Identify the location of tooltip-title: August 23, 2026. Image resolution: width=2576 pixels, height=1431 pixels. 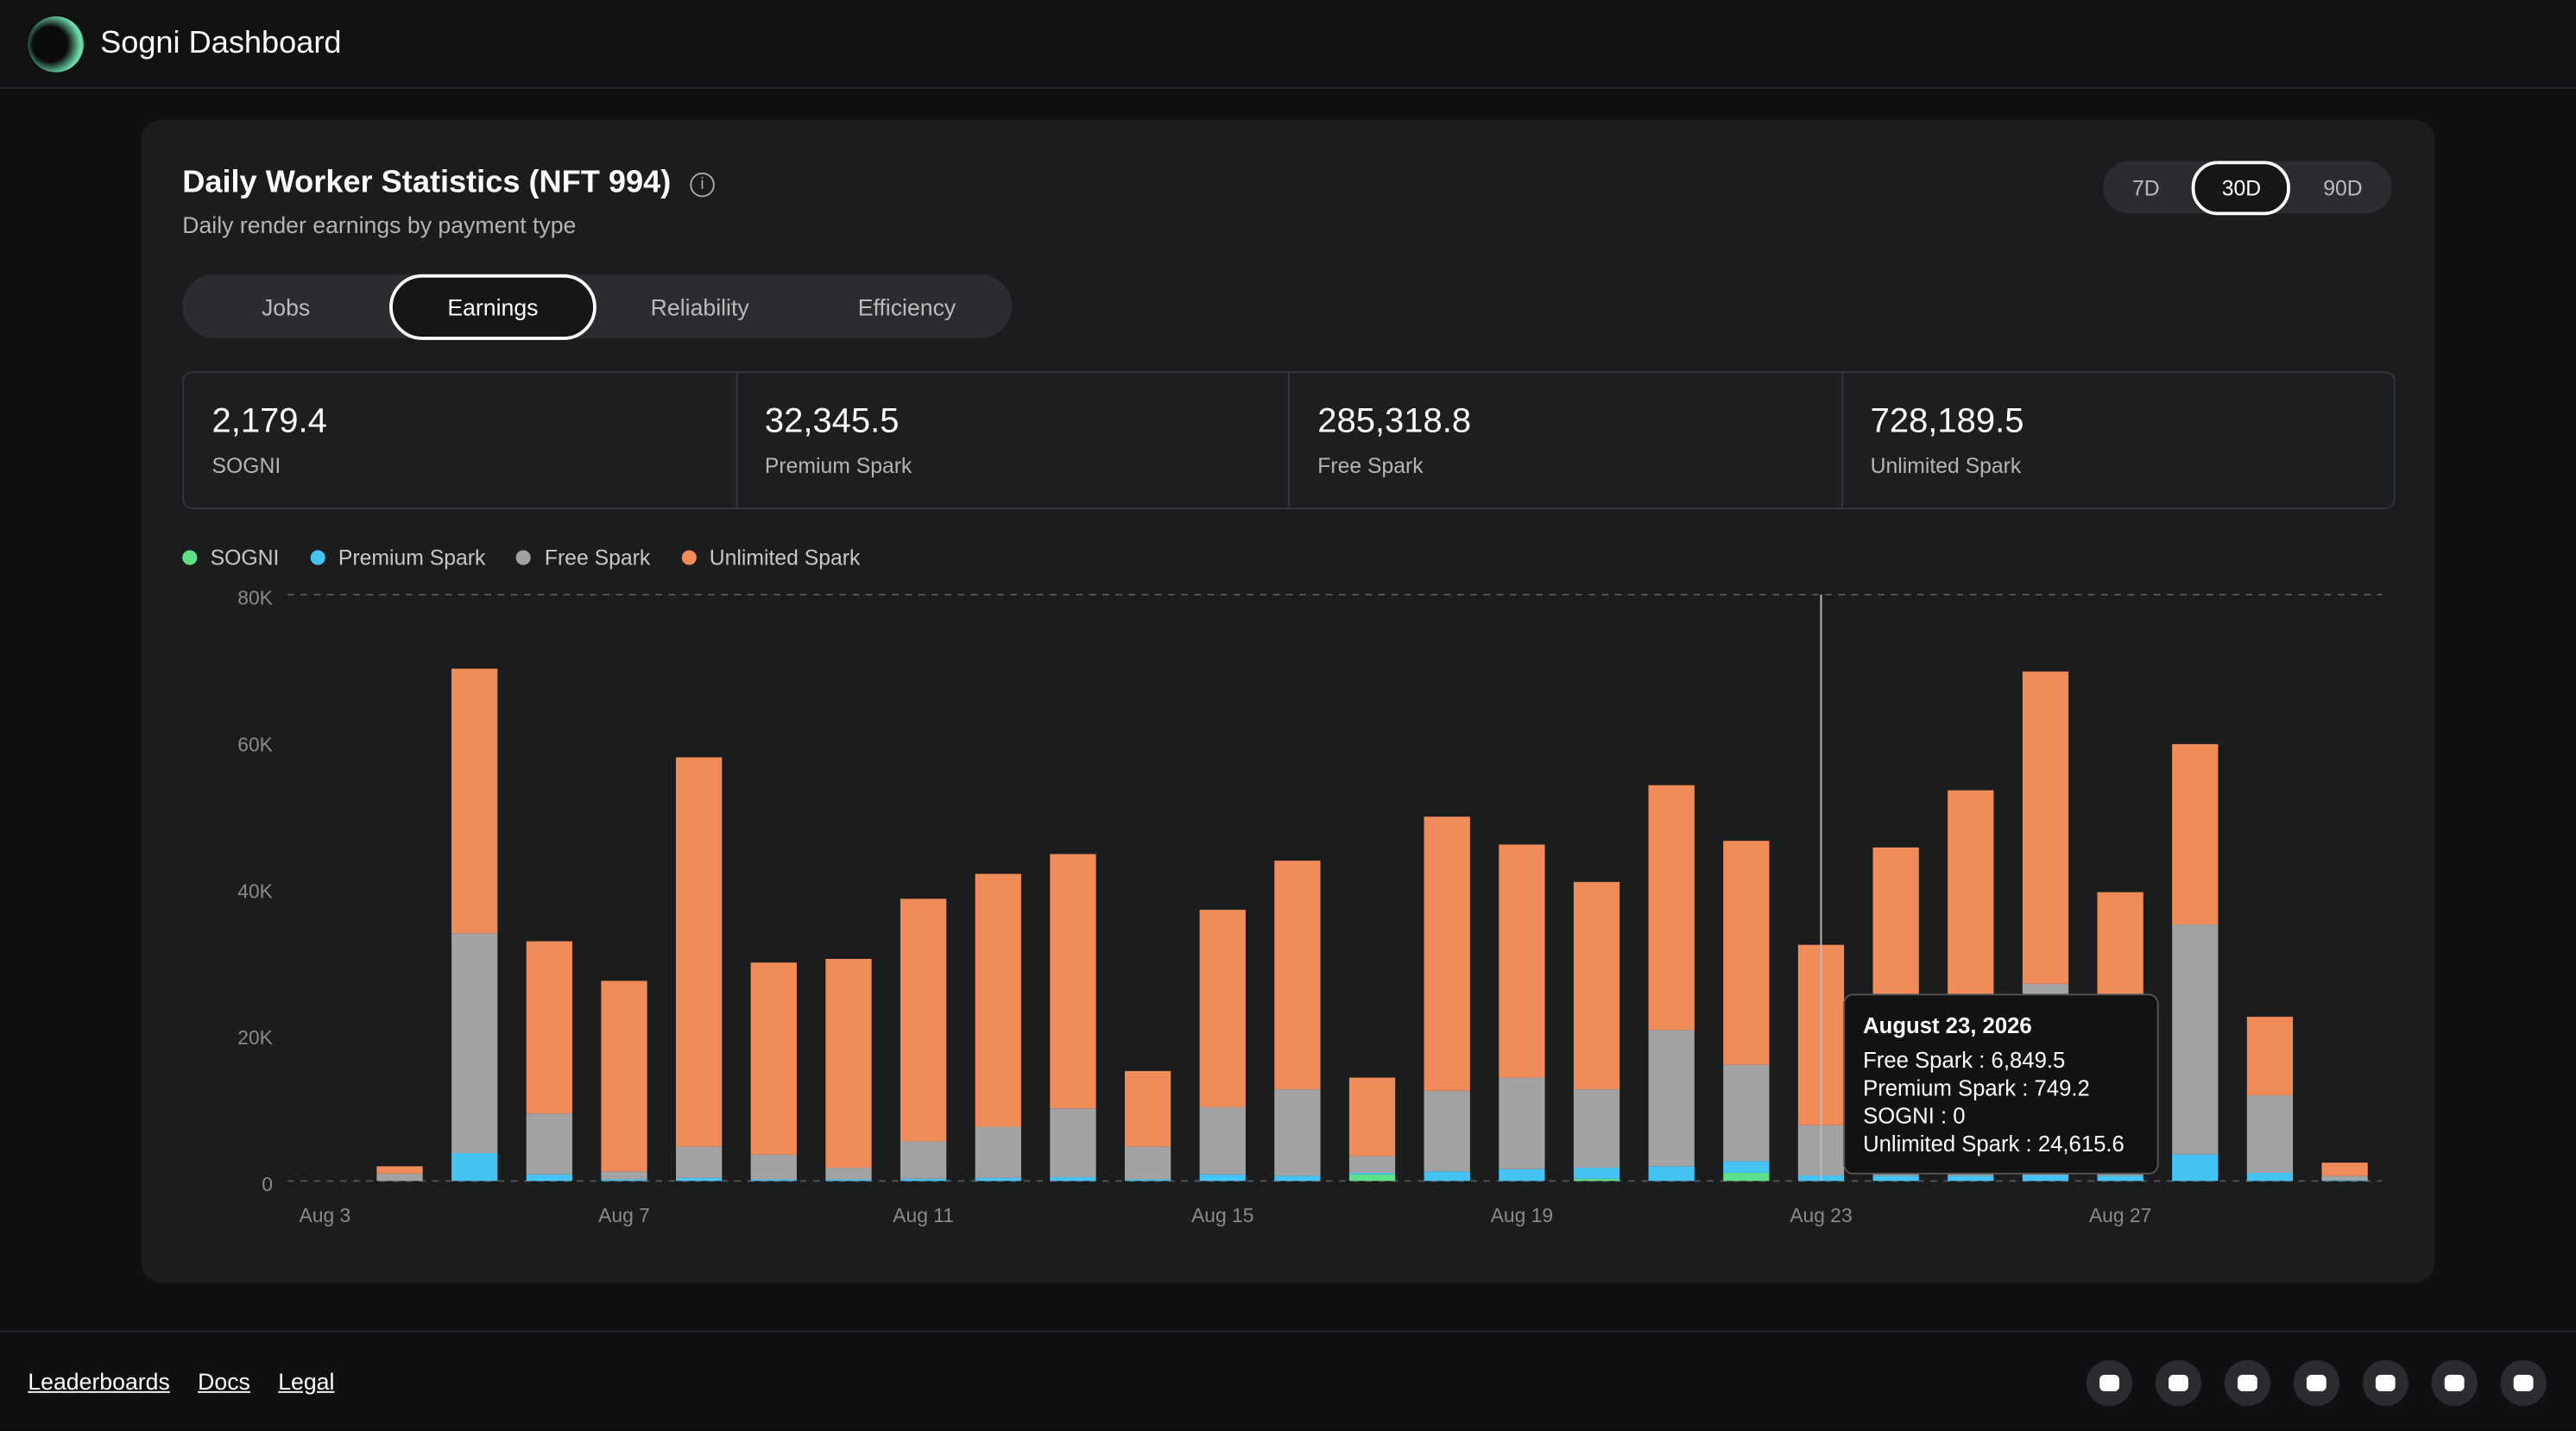
(1947, 1025).